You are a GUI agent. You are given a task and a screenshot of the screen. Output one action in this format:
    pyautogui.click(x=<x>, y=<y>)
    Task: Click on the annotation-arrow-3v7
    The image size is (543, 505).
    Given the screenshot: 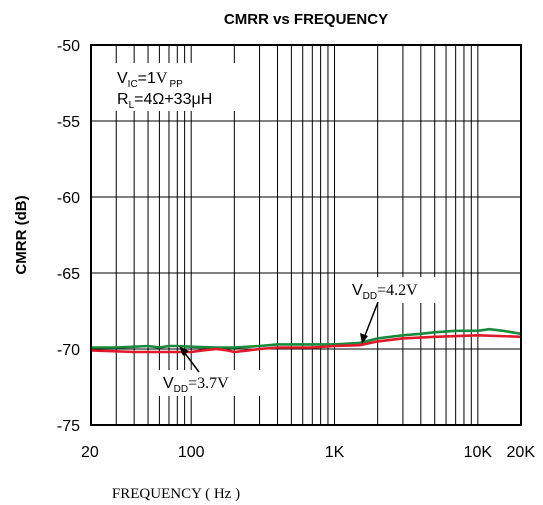 What is the action you would take?
    pyautogui.click(x=191, y=362)
    